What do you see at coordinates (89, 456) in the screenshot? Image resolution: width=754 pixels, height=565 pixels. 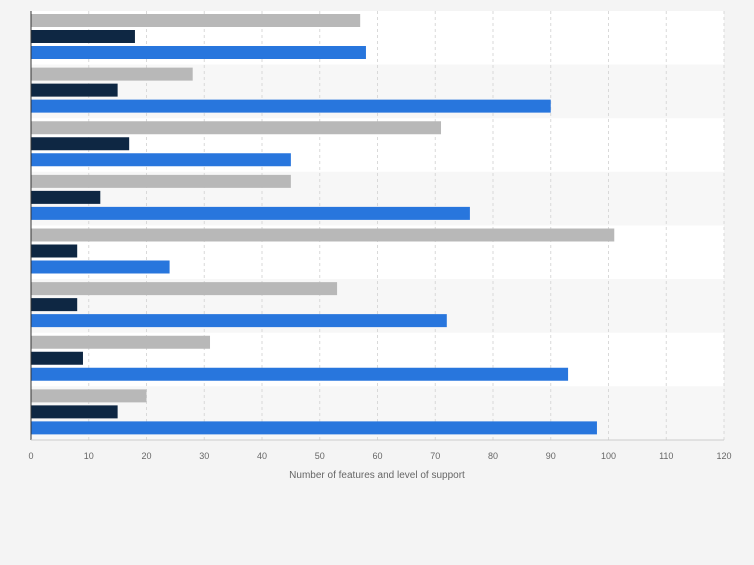 I see `x-tick-label-10: 10` at bounding box center [89, 456].